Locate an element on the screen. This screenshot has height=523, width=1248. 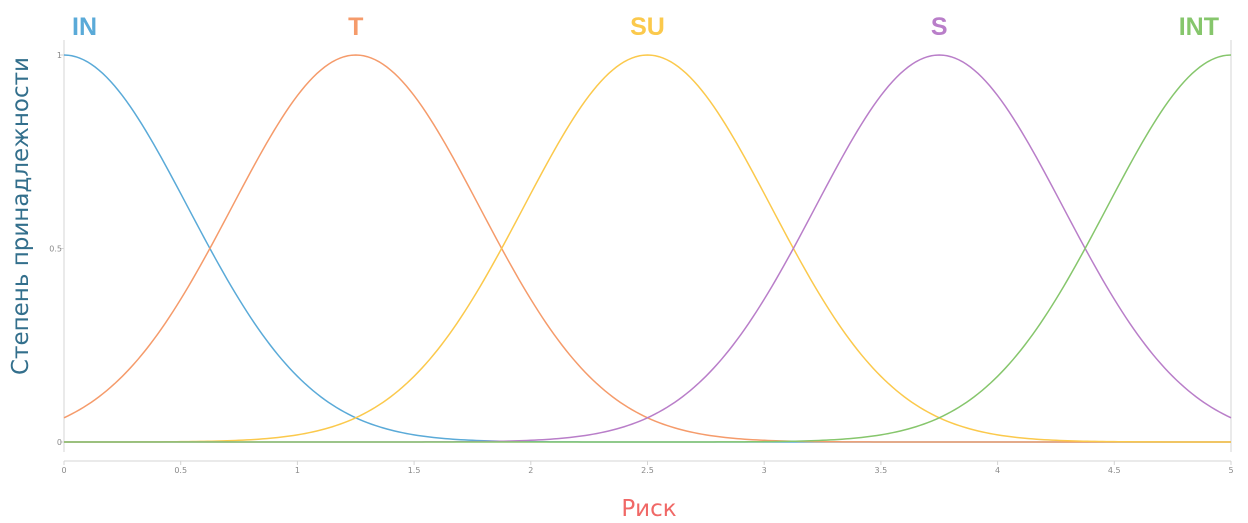
y-tick-label: 0.5 is located at coordinates (55, 249).